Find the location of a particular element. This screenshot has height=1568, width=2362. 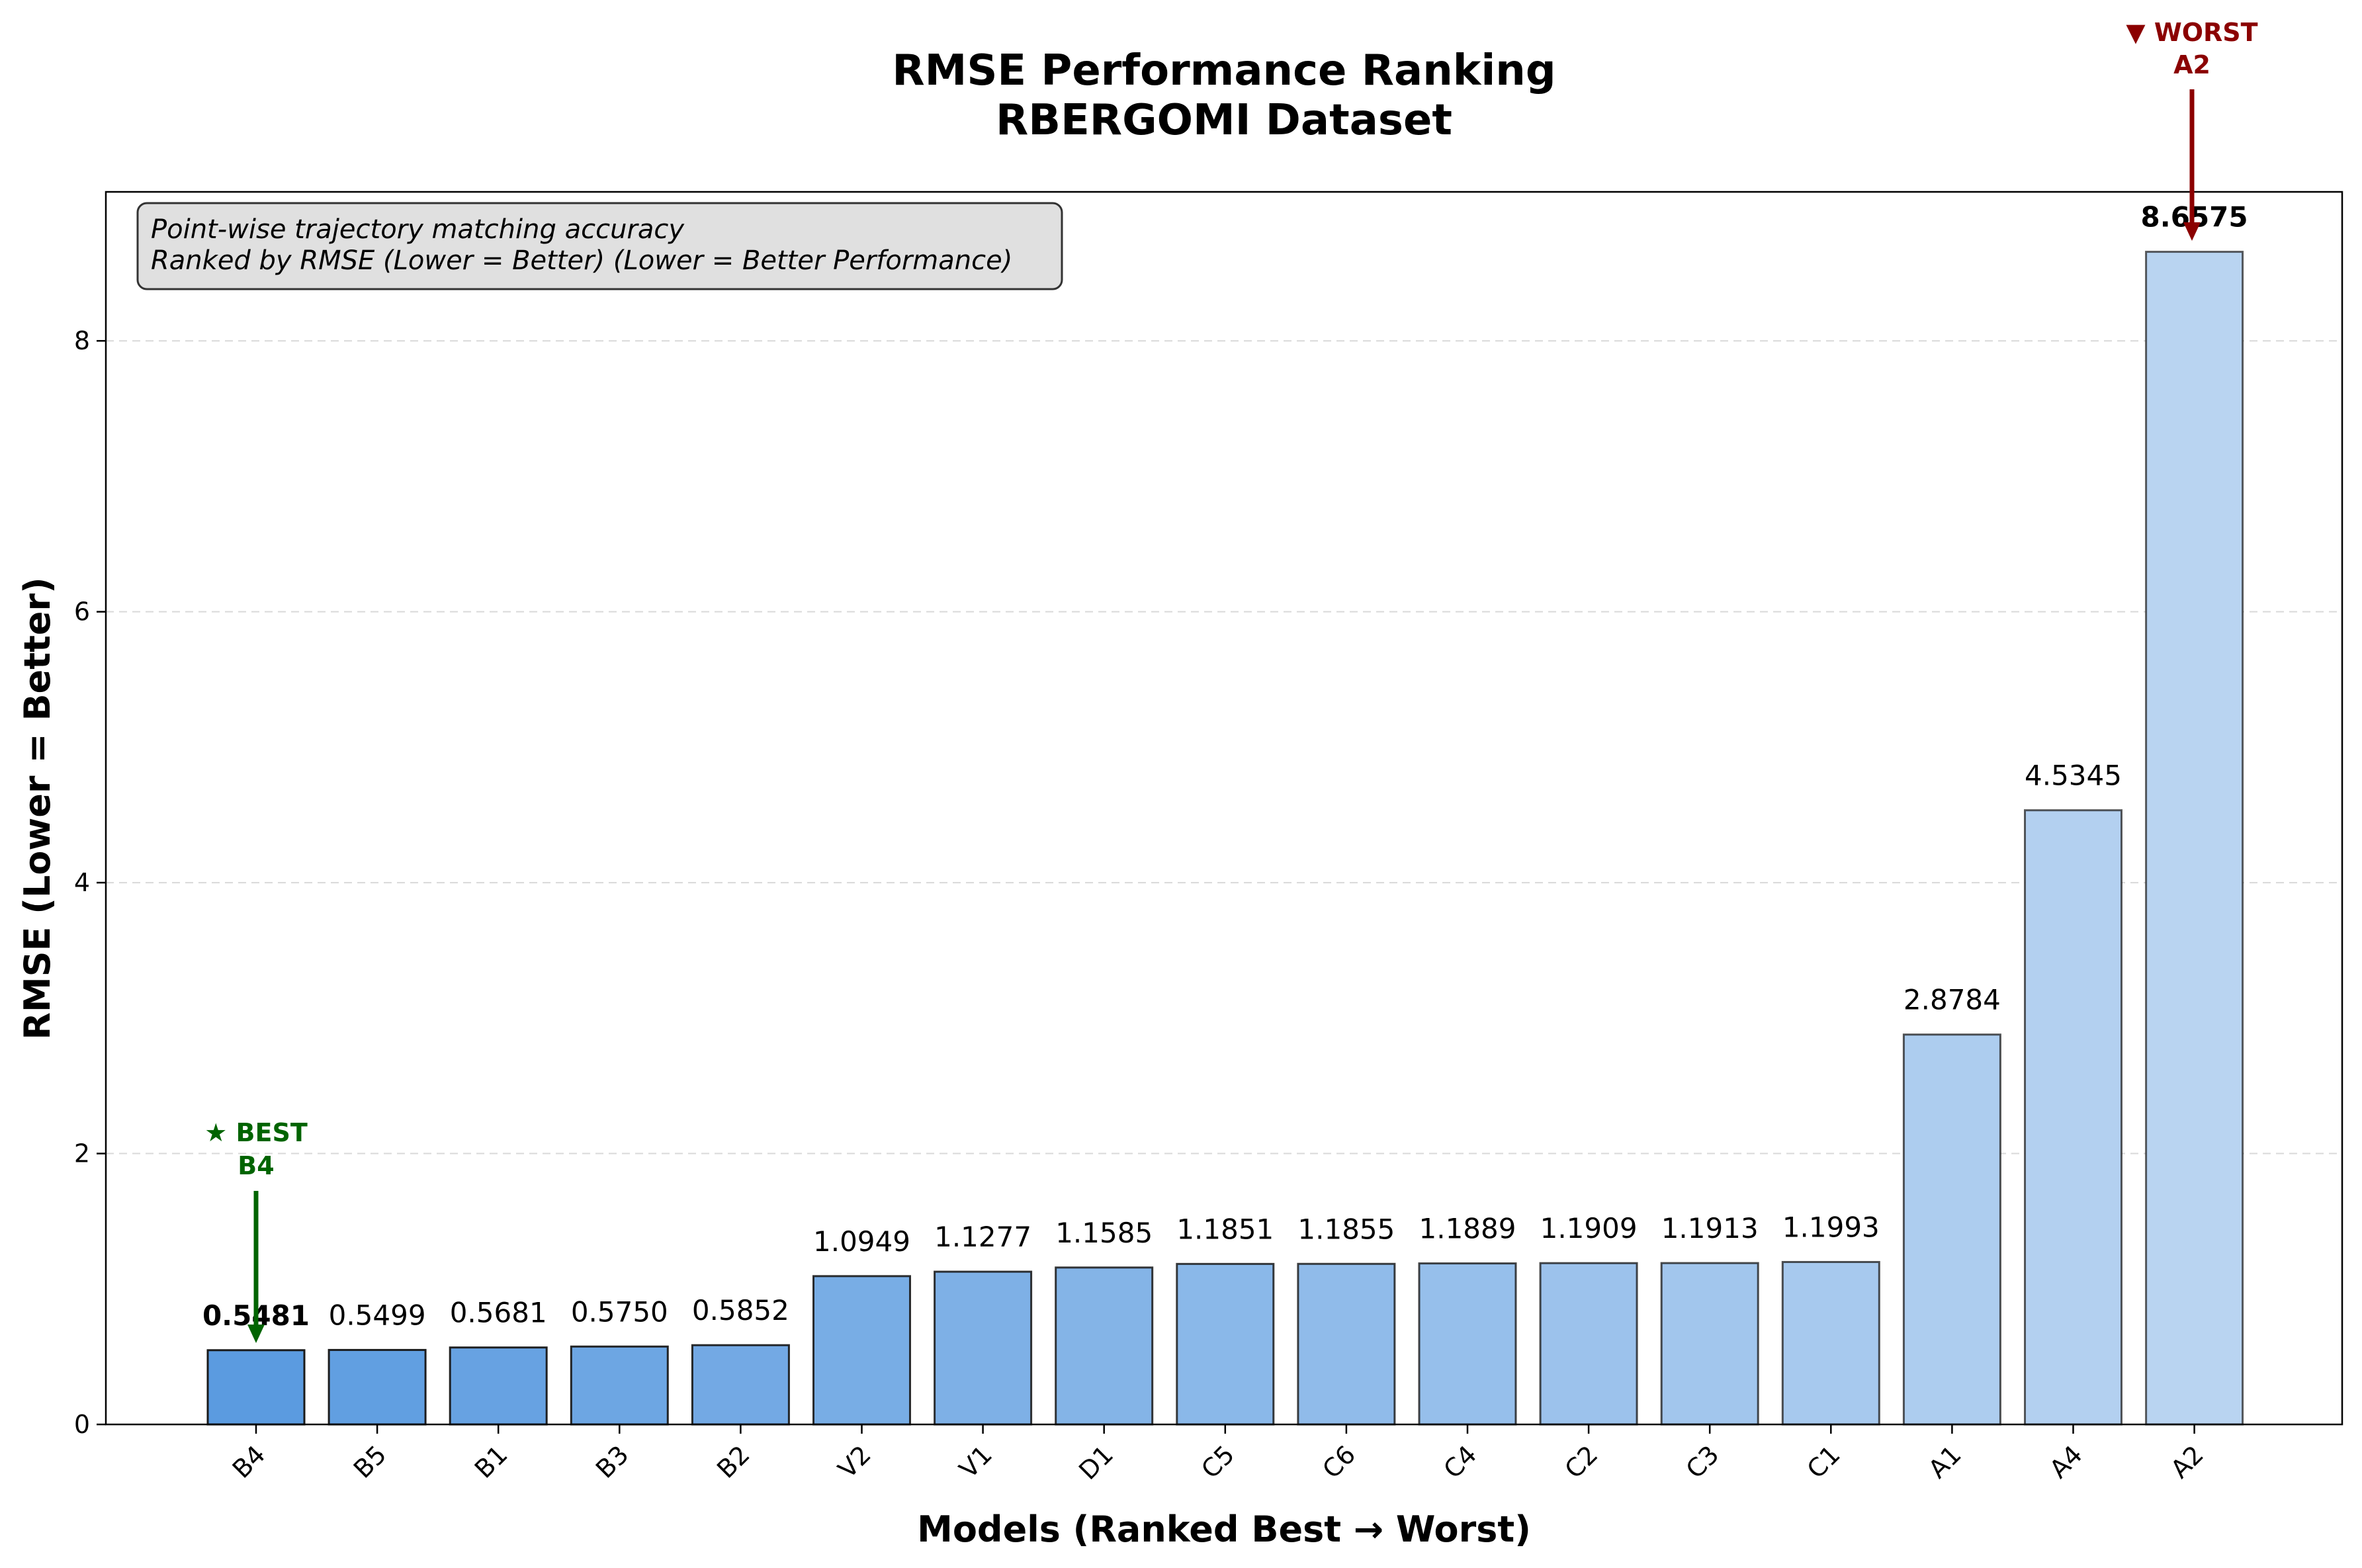

x-tick-label-C6: C6 is located at coordinates (1339, 1462).